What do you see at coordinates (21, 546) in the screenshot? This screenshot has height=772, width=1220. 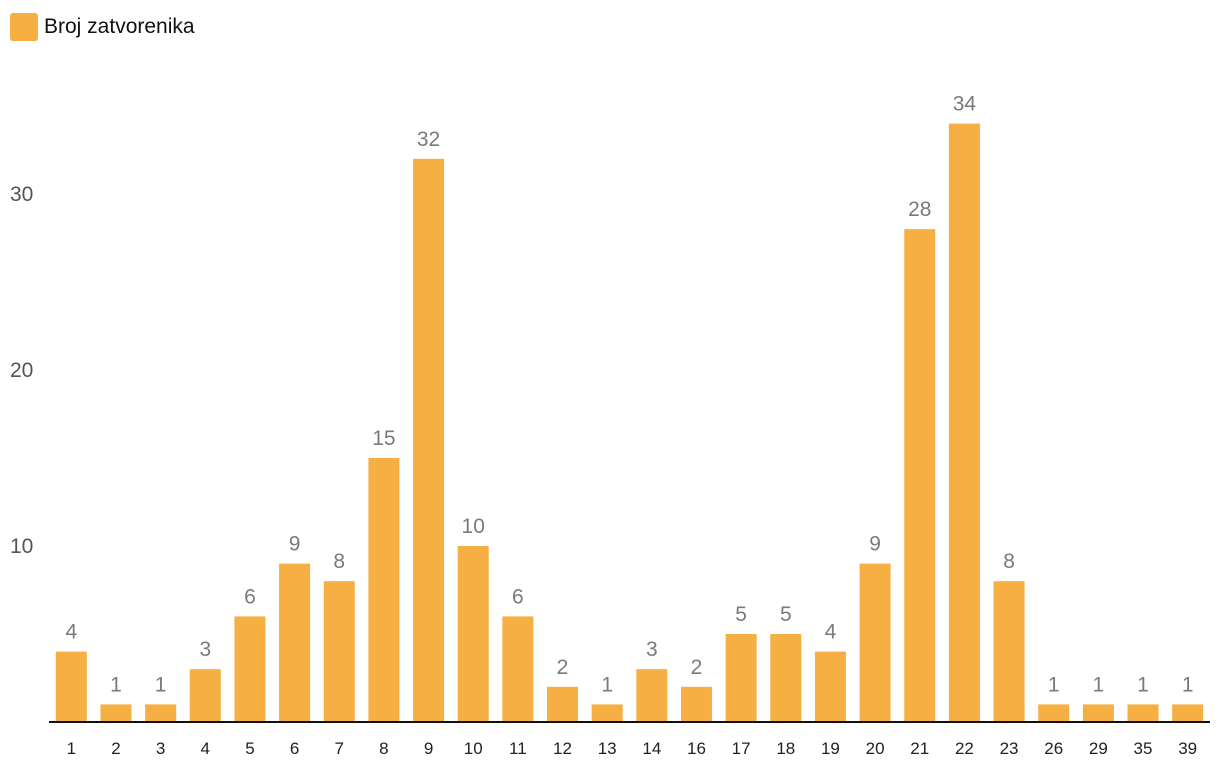 I see `y-tick-label: 10` at bounding box center [21, 546].